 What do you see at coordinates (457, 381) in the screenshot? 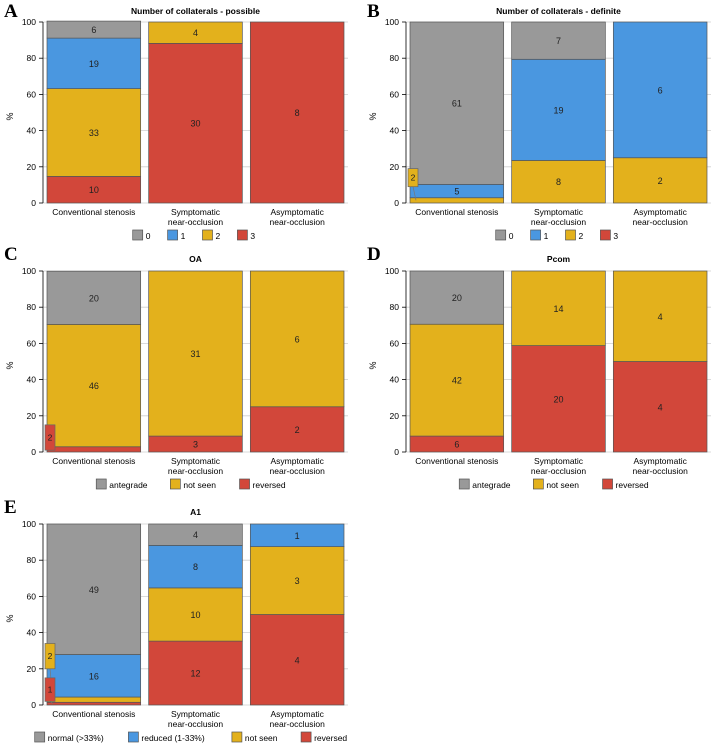
I see `data-label: 42` at bounding box center [457, 381].